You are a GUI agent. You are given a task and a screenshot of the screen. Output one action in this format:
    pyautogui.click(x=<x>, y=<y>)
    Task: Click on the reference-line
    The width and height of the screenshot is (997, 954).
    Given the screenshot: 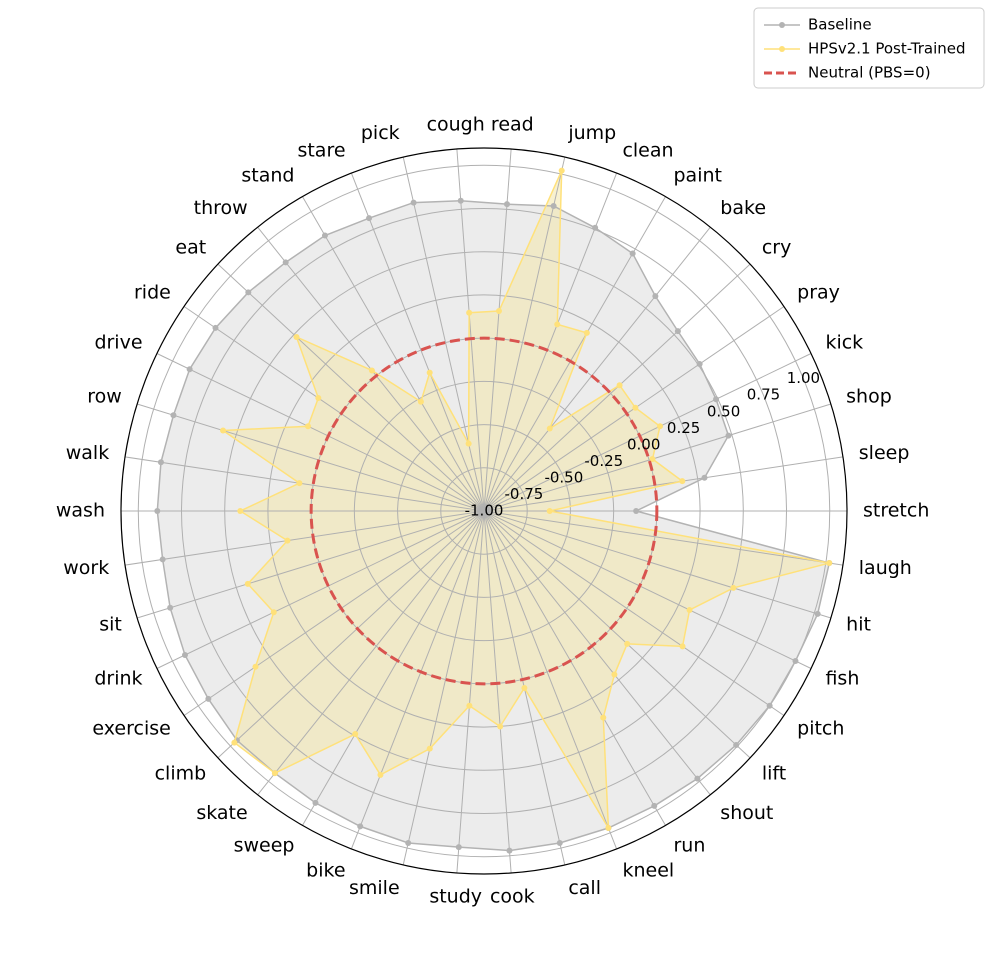 What is the action you would take?
    pyautogui.click(x=484, y=511)
    